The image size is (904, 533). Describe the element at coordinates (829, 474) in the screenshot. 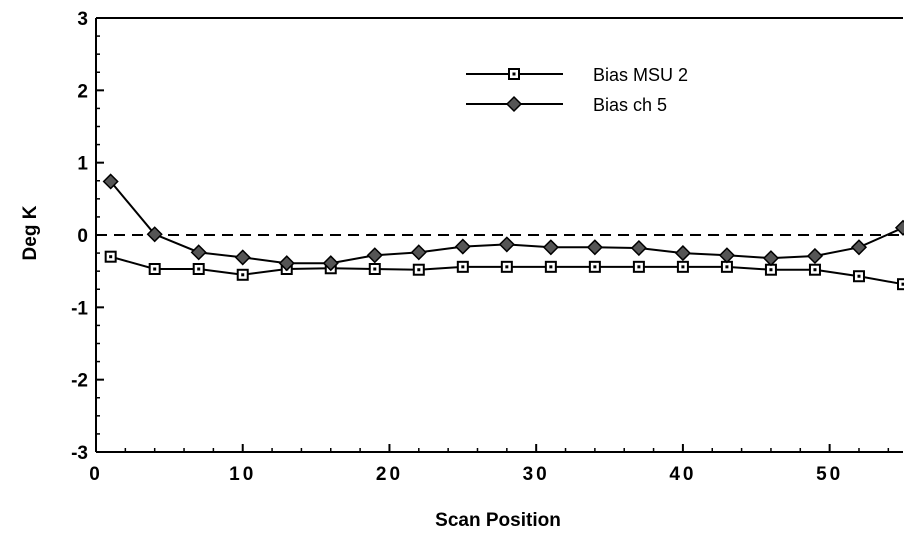

I see `x-tick-label: 50` at that location.